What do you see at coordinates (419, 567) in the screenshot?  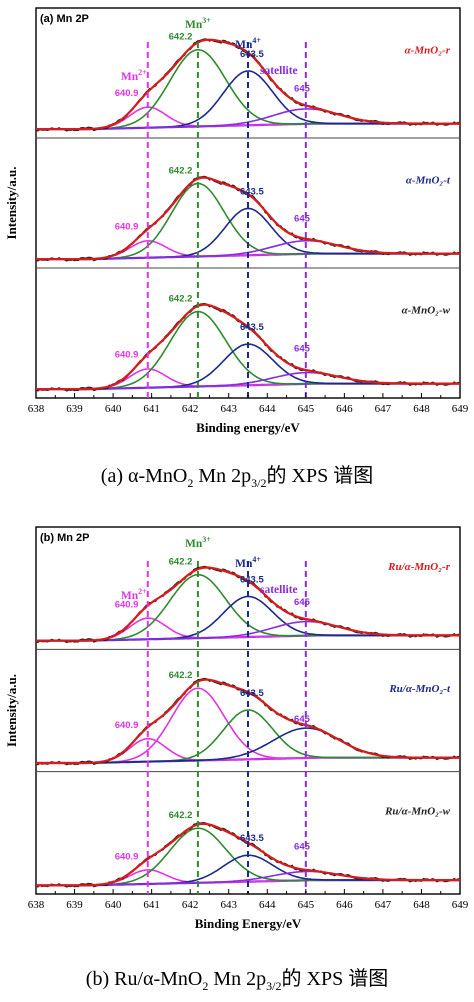 I see `sample-label: Ru/α-MnO₂-r` at bounding box center [419, 567].